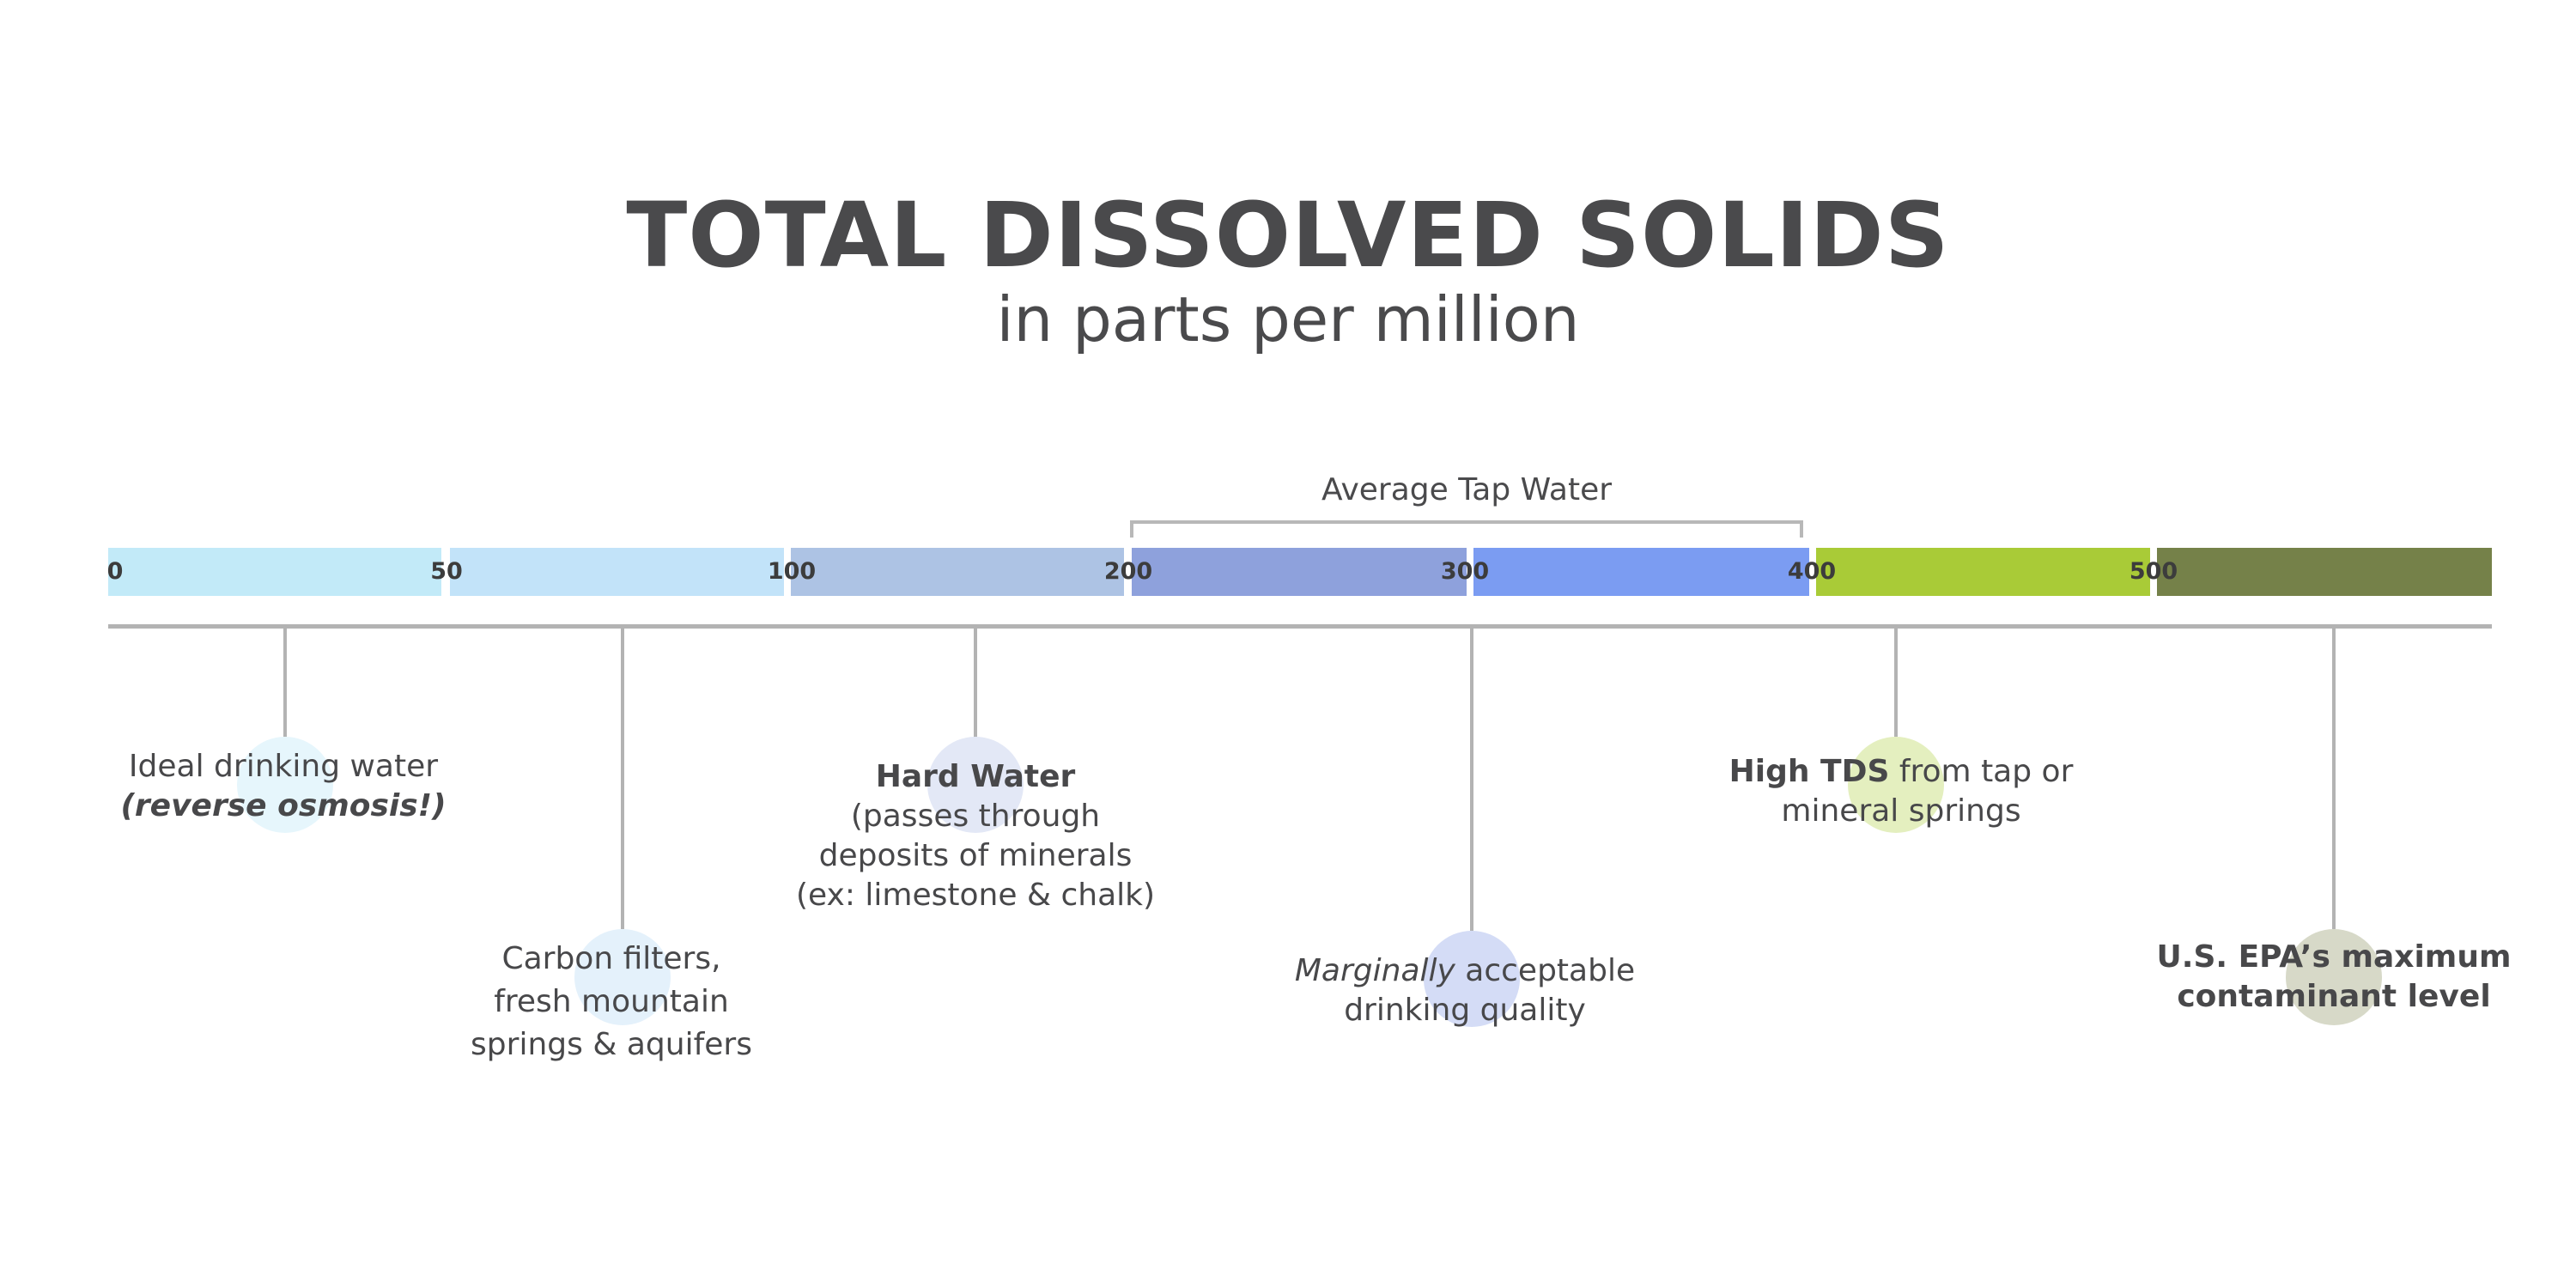 This screenshot has height=1288, width=2576. What do you see at coordinates (1300, 627) in the screenshot?
I see `scale-baseline` at bounding box center [1300, 627].